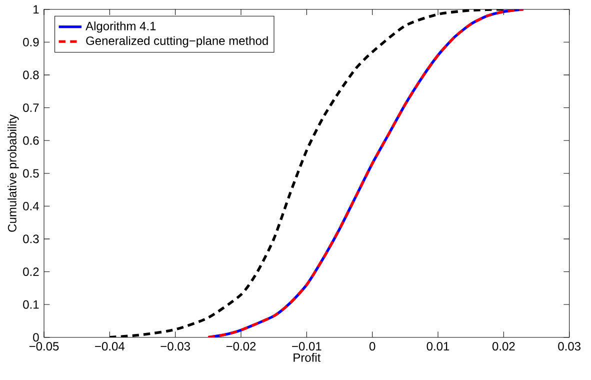 The height and width of the screenshot is (380, 591). Describe the element at coordinates (372, 346) in the screenshot. I see `x-tick-label: 0` at that location.